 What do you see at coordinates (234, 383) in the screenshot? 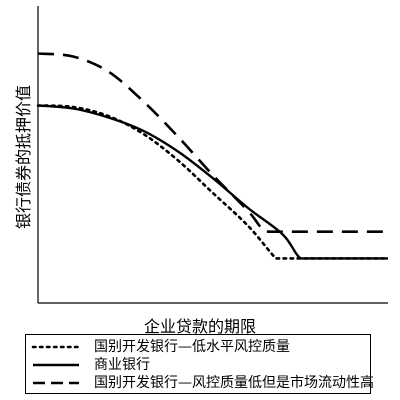
I see `legend-label: 国别开发银行—风控质量低但是市场流动性高` at bounding box center [234, 383].